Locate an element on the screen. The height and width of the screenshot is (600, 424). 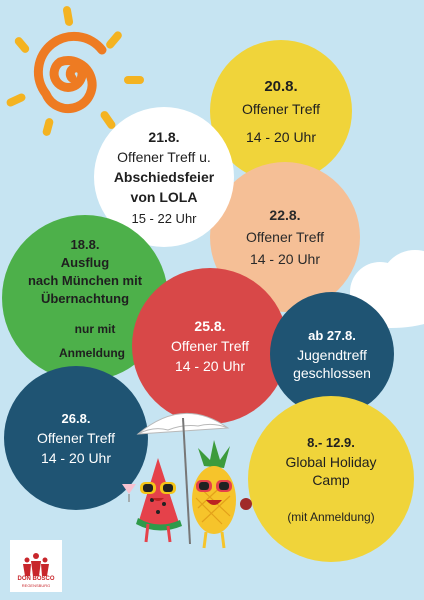
event-20-8: 20.8. Offener Treff 14 - 20 Uhr is located at coordinates (281, 111).